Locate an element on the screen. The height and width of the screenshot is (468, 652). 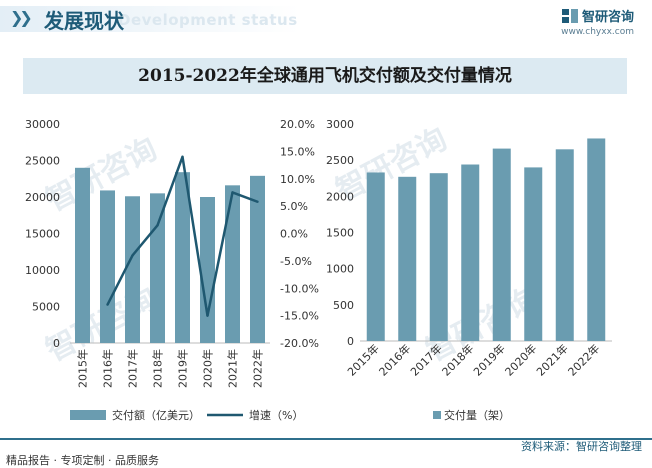
y-tick-label-left: 5000 is located at coordinates (46, 307).